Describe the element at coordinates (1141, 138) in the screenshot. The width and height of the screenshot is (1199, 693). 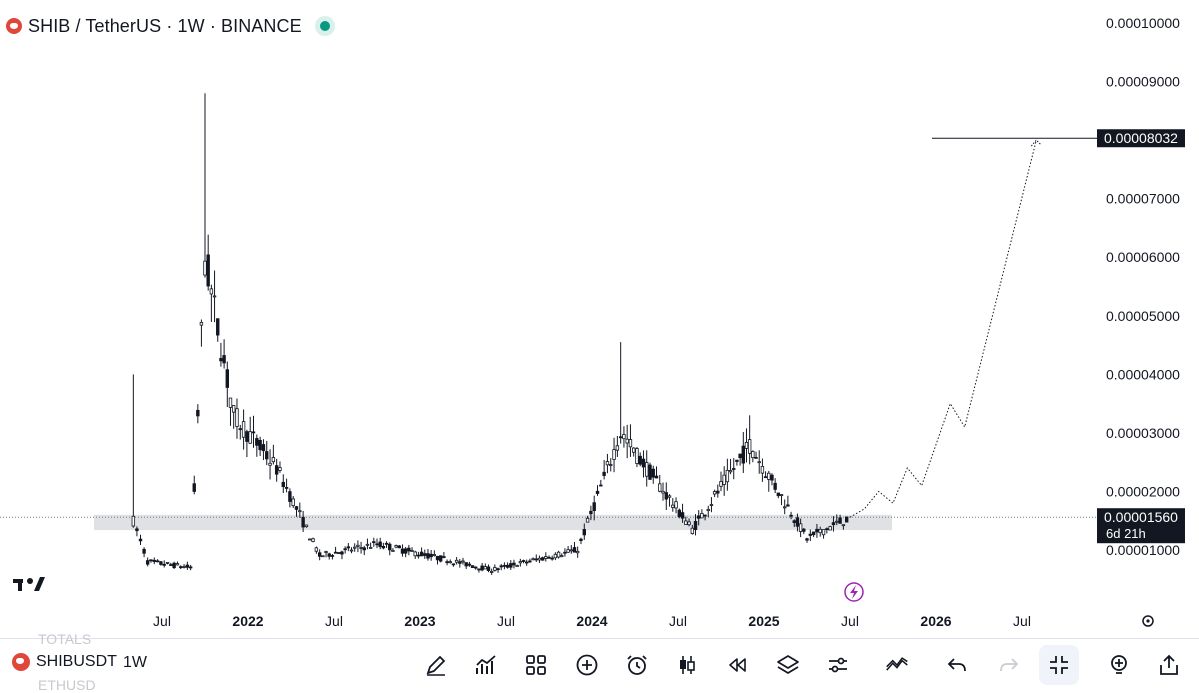
I see `target-price-tag` at that location.